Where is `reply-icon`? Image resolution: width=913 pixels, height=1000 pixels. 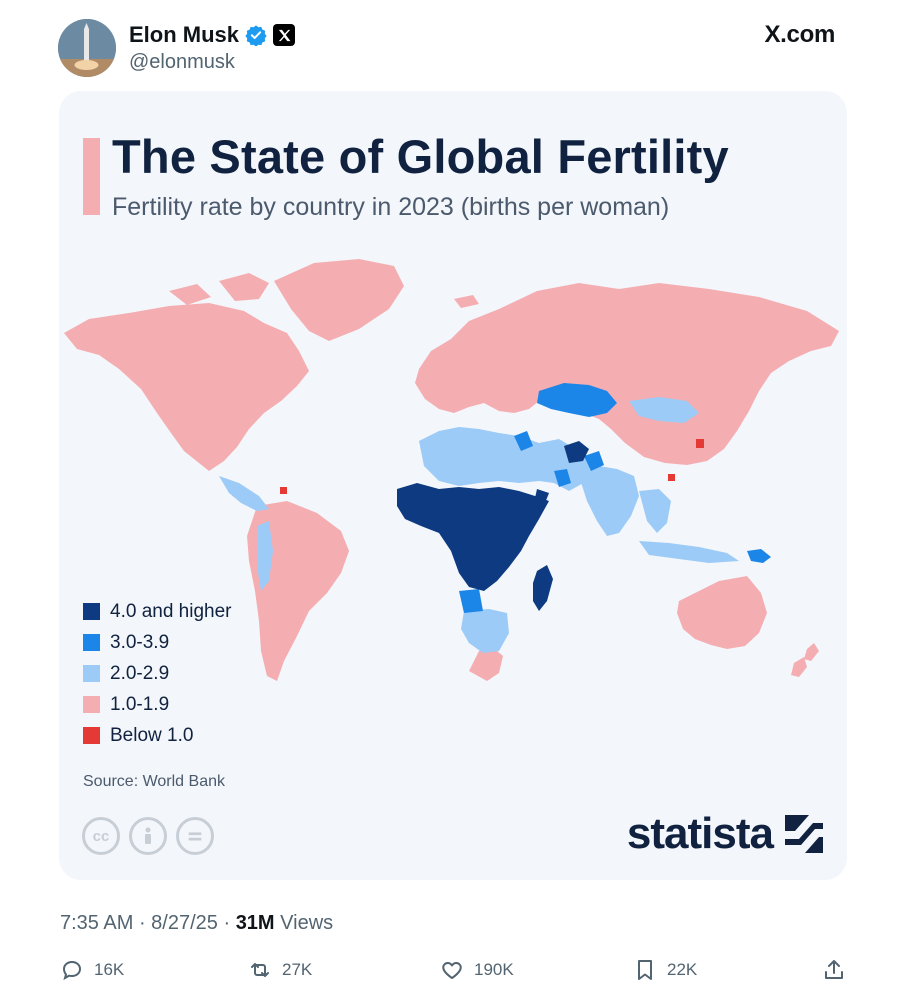 reply-icon is located at coordinates (72, 970).